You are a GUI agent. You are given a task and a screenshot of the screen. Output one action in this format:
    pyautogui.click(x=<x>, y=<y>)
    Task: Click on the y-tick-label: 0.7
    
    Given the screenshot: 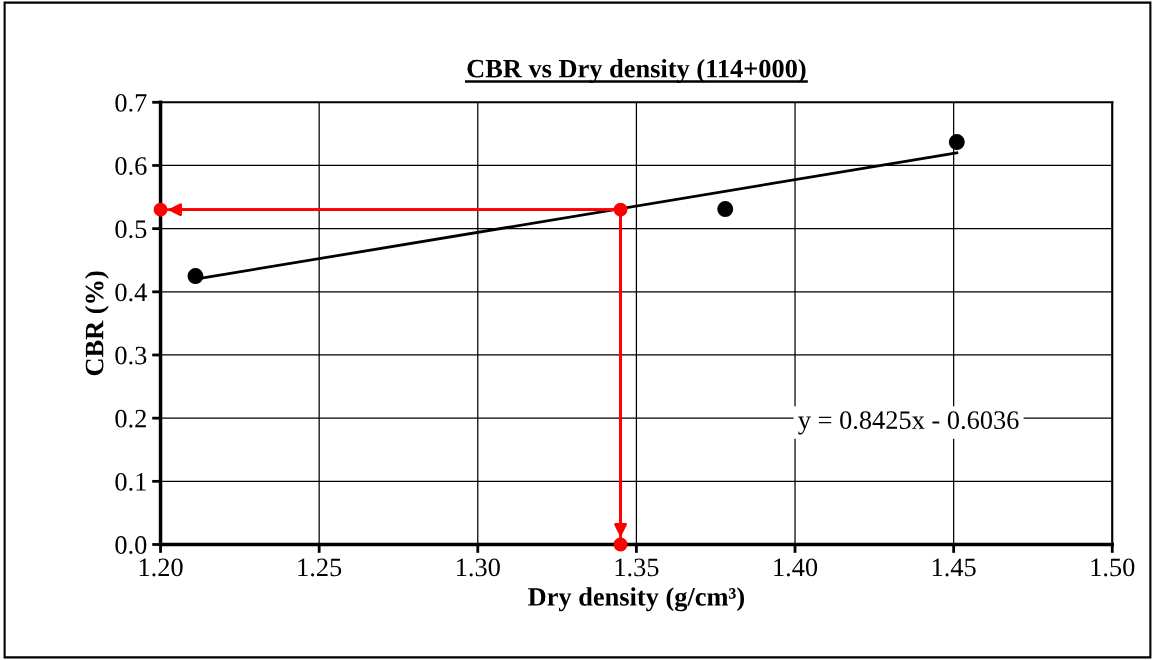 What is the action you would take?
    pyautogui.click(x=131, y=102)
    